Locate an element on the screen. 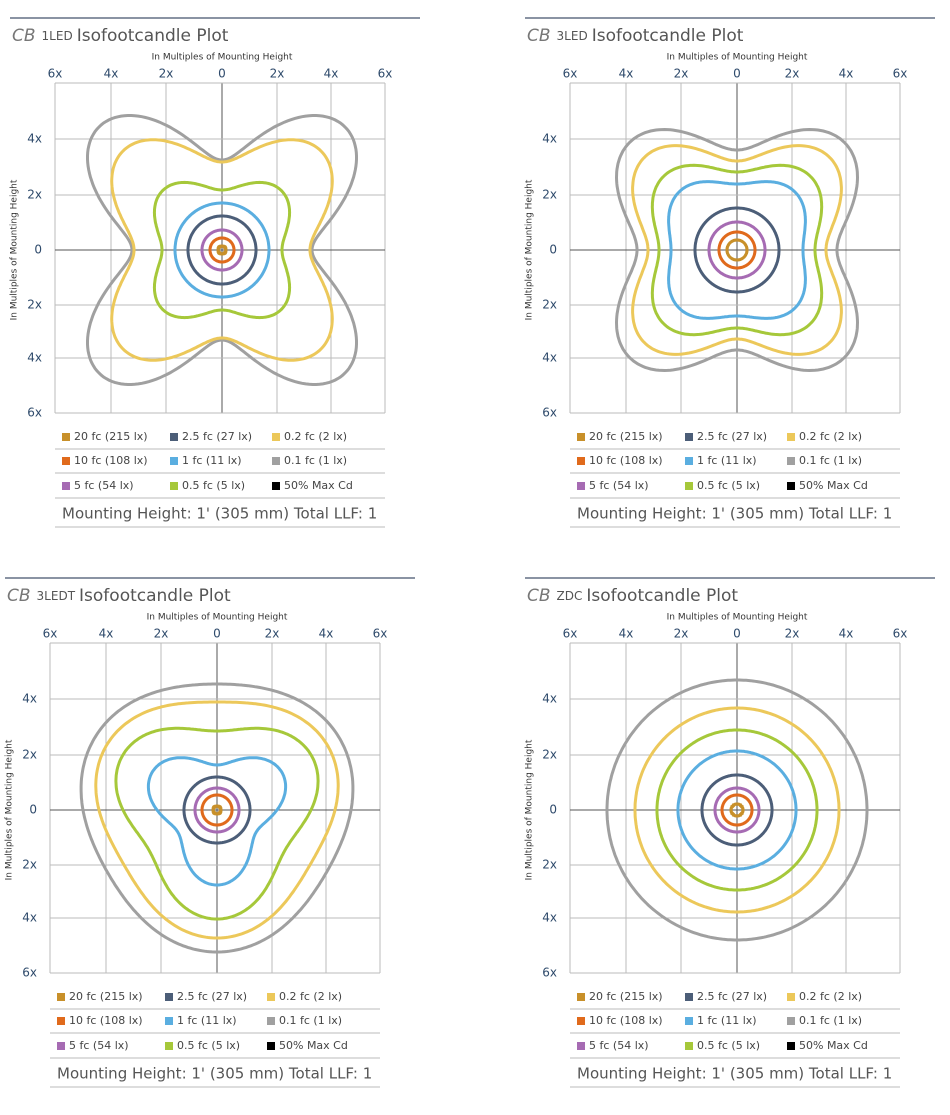 Image resolution: width=950 pixels, height=1115 pixels. panel-title: CB 1LED Isofootcandle Plot is located at coordinates (120, 36).